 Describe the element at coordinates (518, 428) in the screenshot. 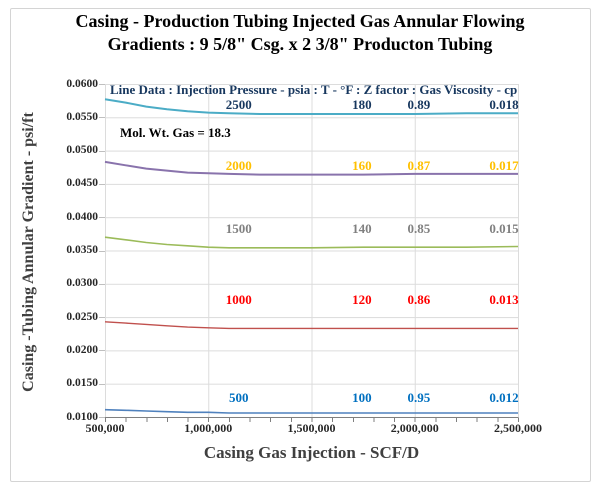

I see `x-tick-label: 2,500,000` at that location.